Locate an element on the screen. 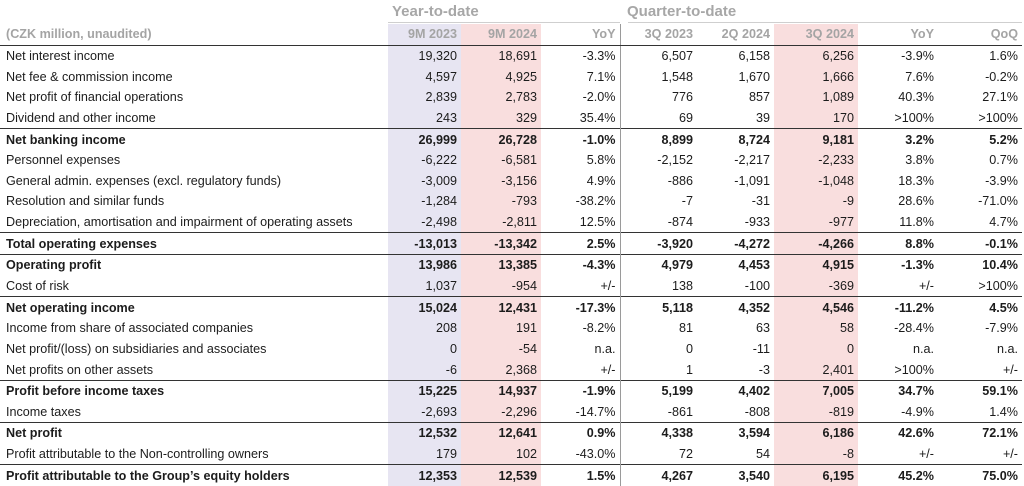 Image resolution: width=1024 pixels, height=486 pixels. cell-yoy-ytd: -4.3% is located at coordinates (580, 265).